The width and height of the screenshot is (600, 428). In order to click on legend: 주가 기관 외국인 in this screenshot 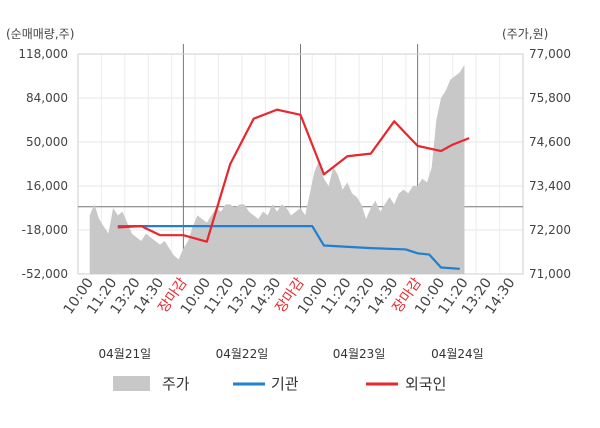, I will do `click(279, 384)`.